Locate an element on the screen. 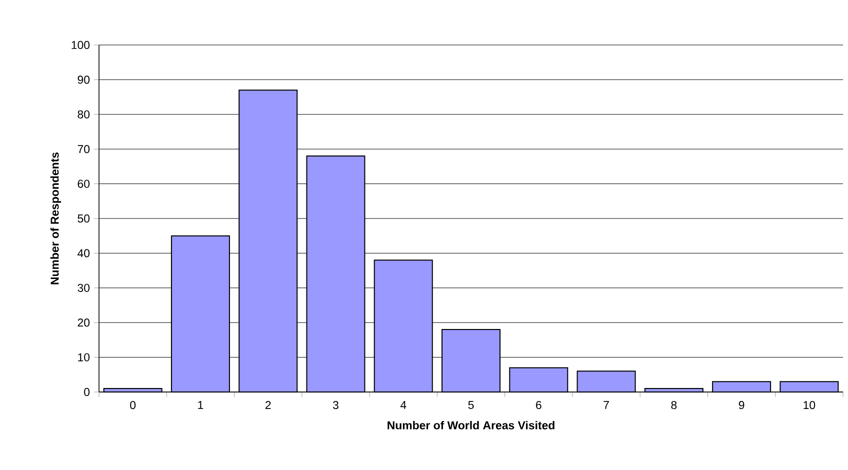 The height and width of the screenshot is (470, 848). x-tick-label: 5 is located at coordinates (471, 405).